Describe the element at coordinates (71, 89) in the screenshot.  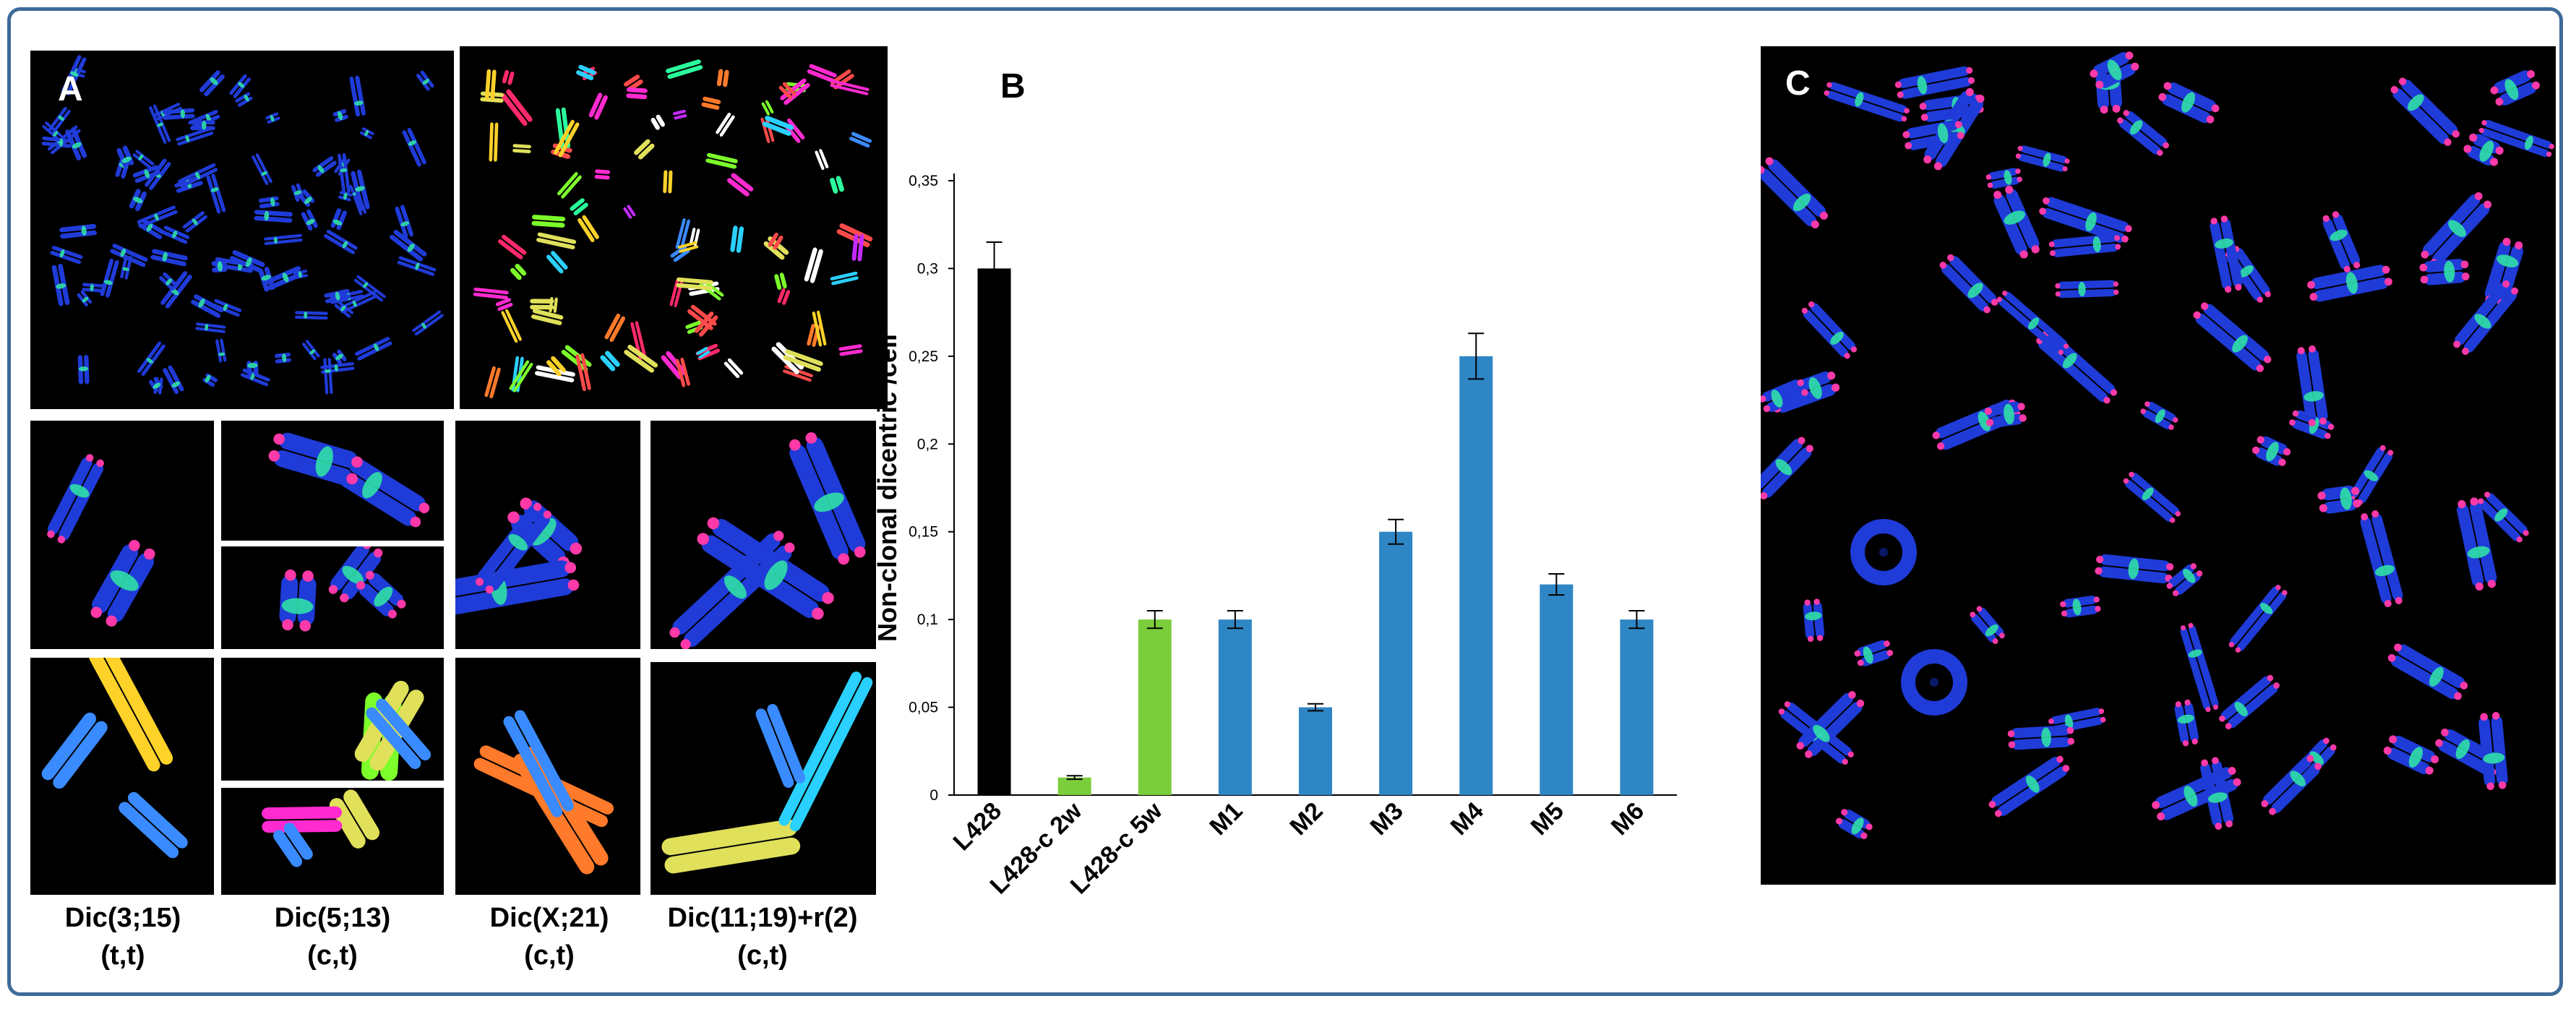
I see `panel-a-letter: A` at that location.